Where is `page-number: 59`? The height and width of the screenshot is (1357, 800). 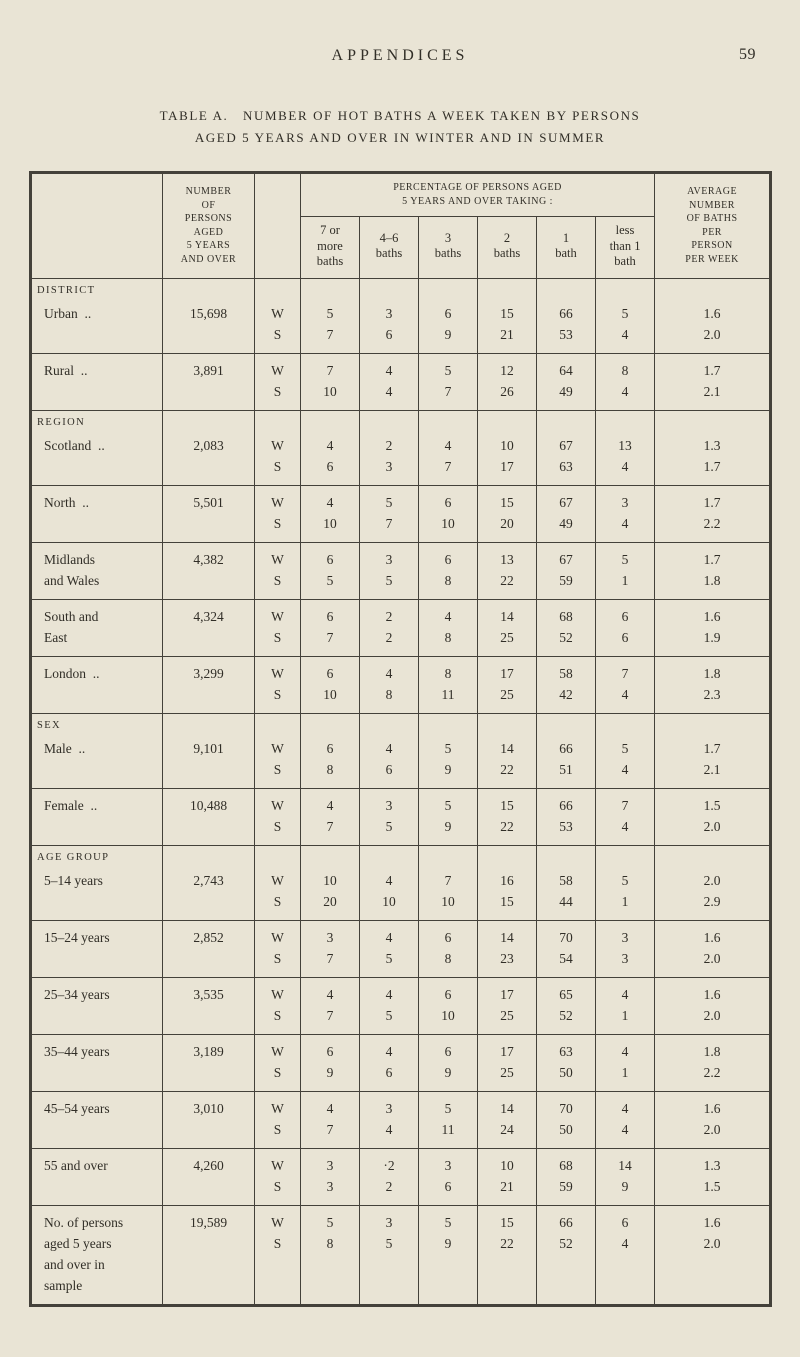 page-number: 59 is located at coordinates (747, 54).